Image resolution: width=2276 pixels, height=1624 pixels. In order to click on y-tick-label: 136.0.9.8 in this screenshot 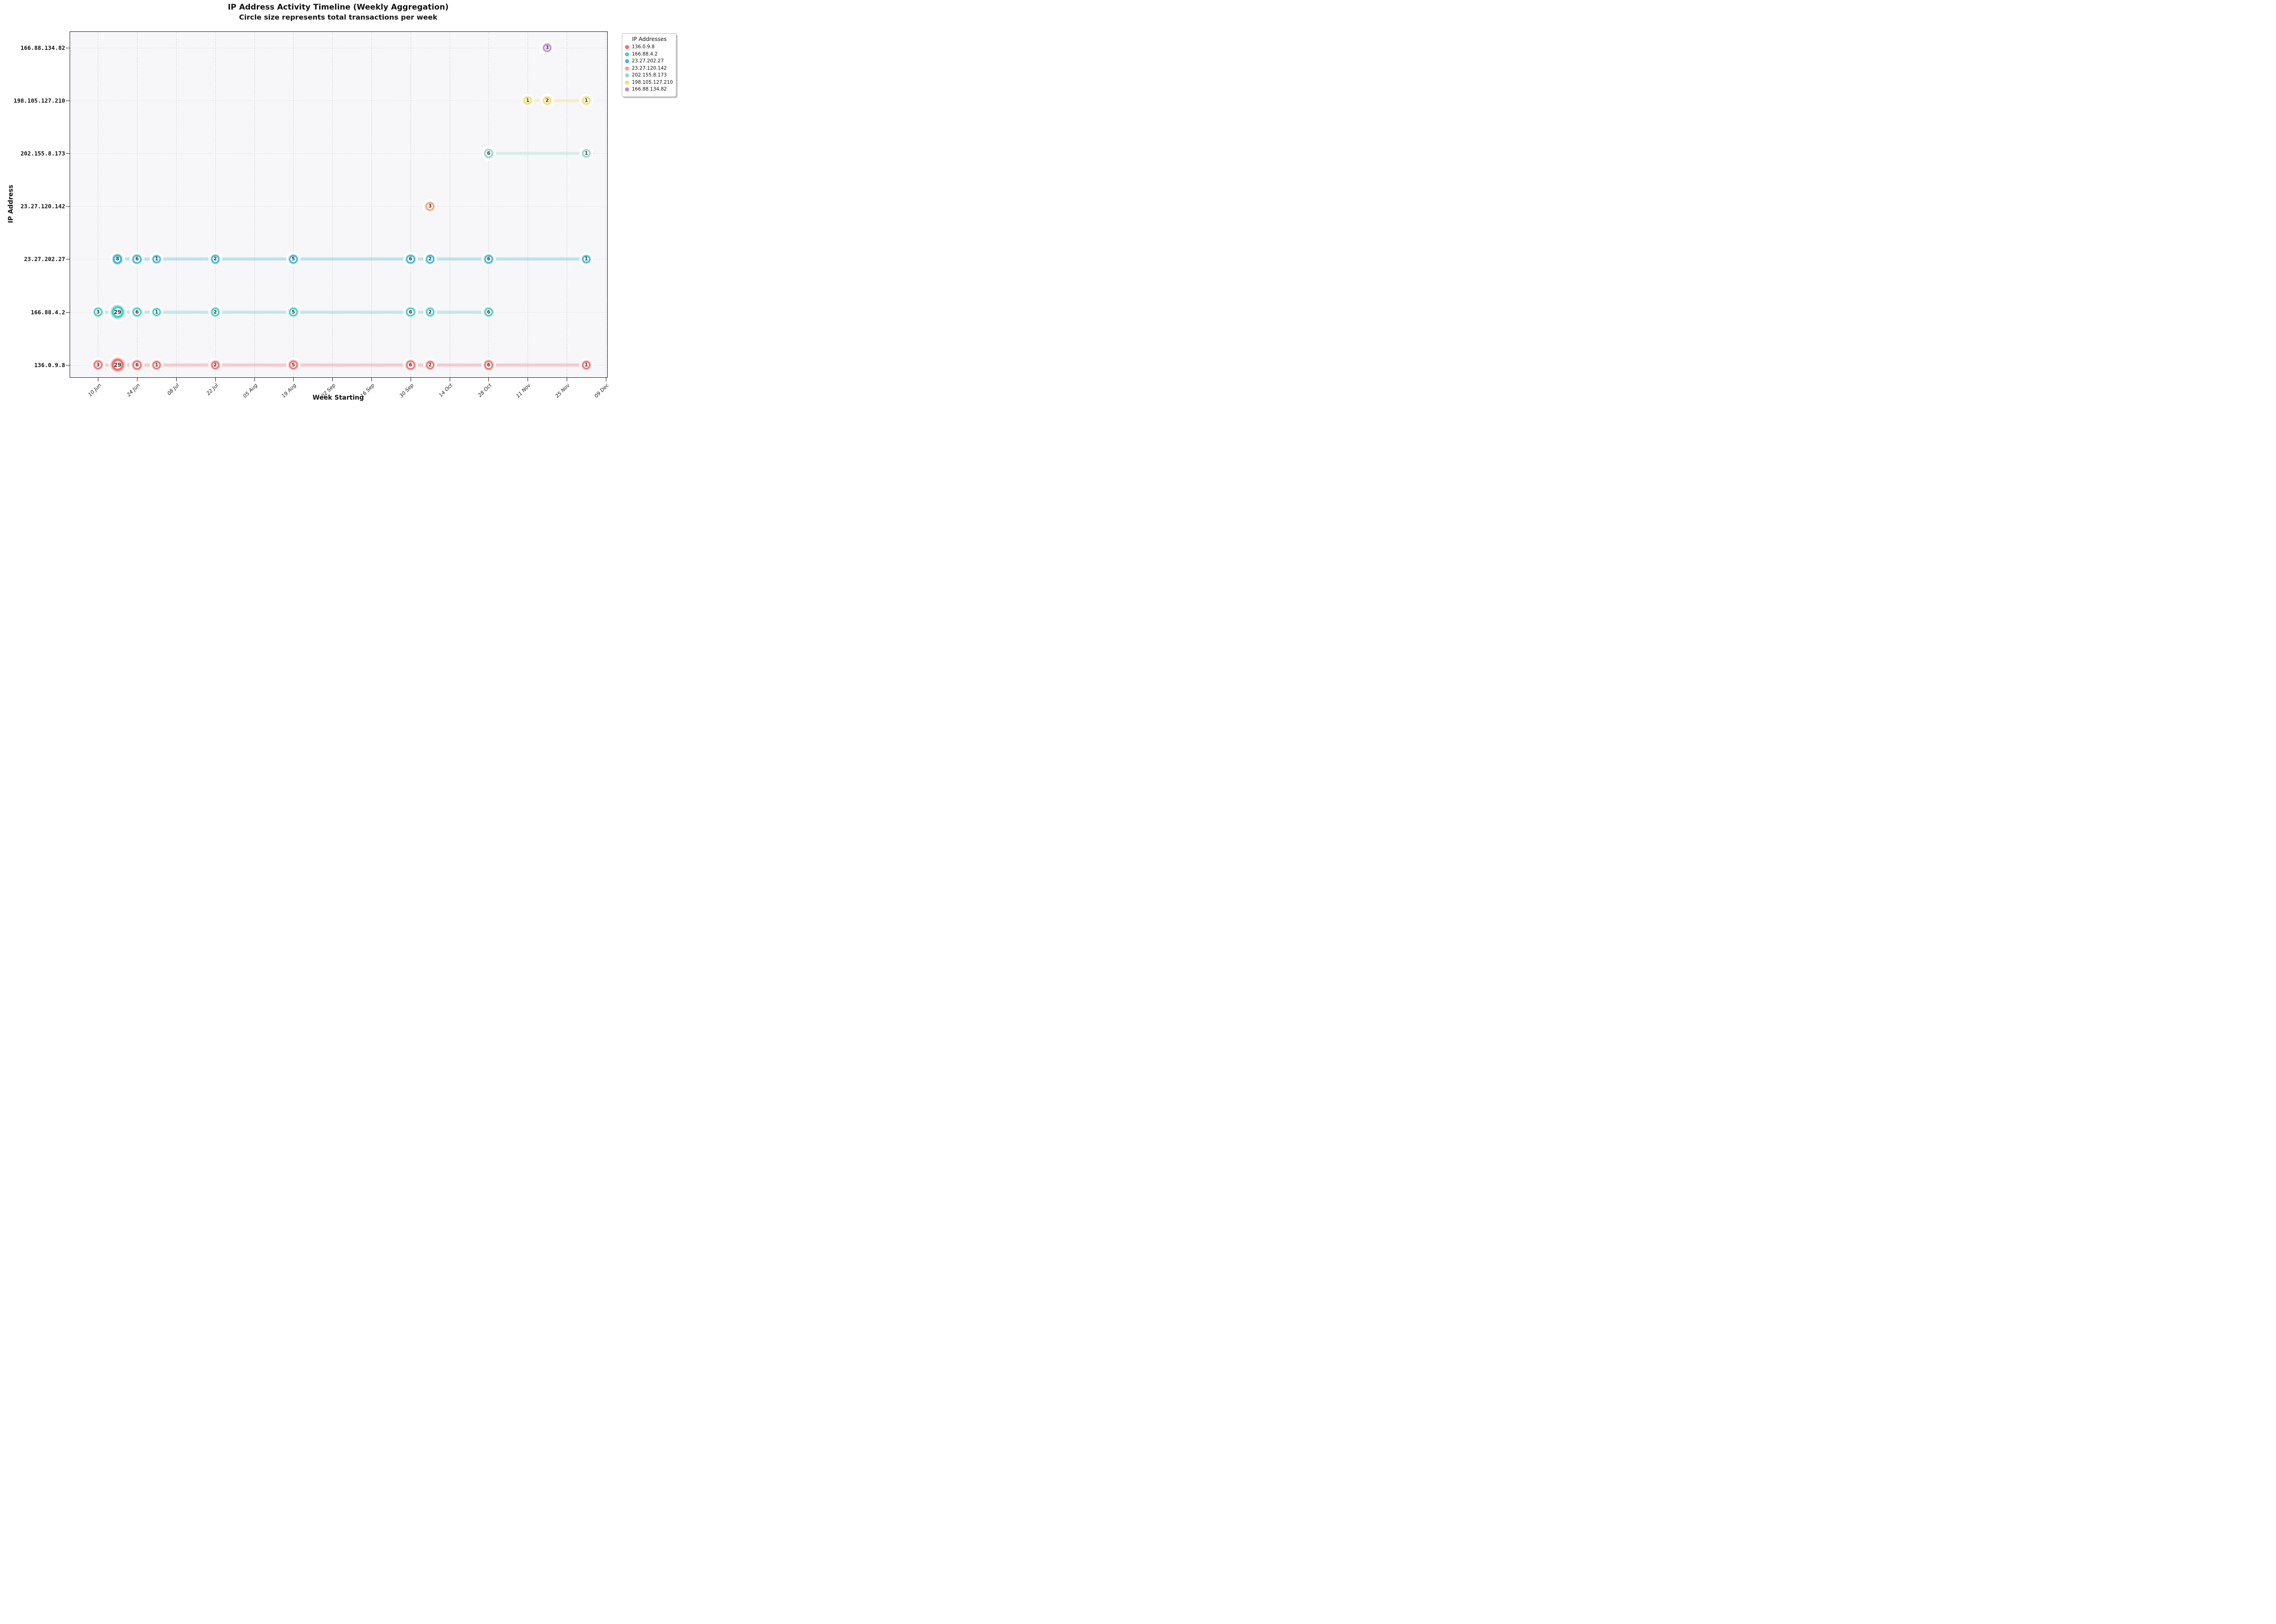, I will do `click(49, 365)`.